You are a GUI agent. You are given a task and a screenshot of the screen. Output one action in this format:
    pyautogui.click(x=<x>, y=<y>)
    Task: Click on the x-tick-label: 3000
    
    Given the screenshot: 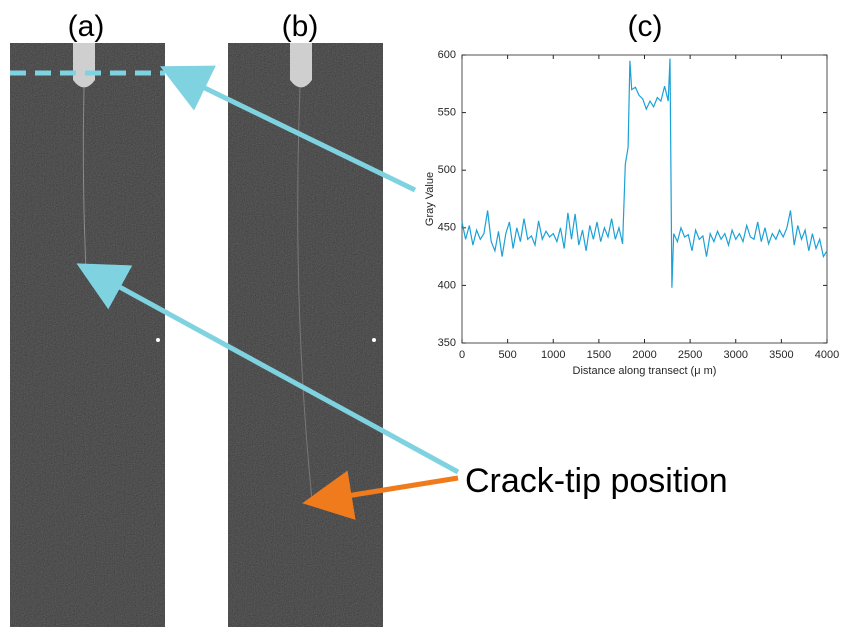 What is the action you would take?
    pyautogui.click(x=736, y=355)
    